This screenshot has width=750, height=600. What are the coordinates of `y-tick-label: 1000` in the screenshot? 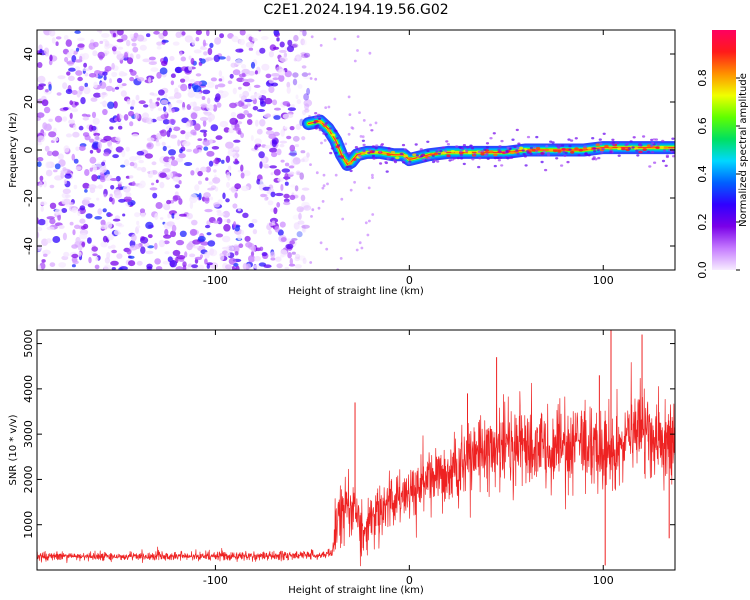 It's located at (28, 525).